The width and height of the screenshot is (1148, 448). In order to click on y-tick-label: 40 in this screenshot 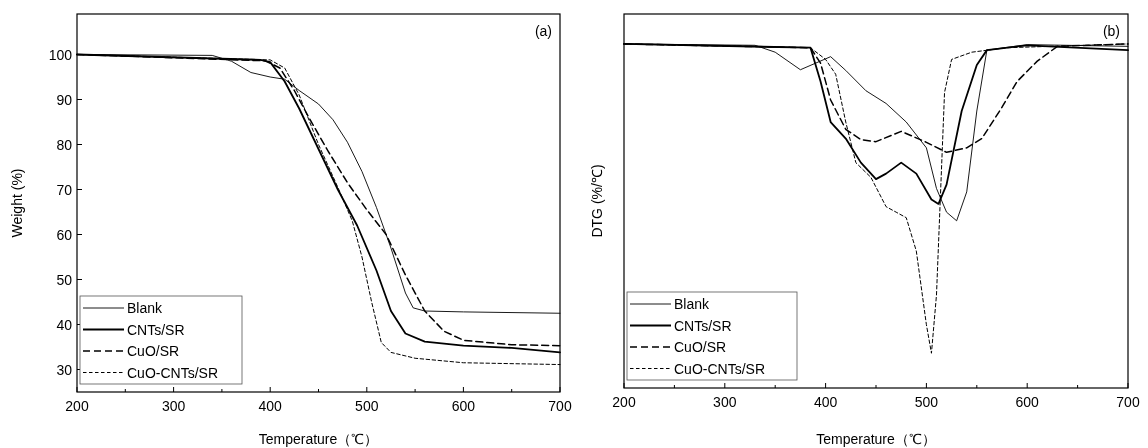, I will do `click(64, 324)`.